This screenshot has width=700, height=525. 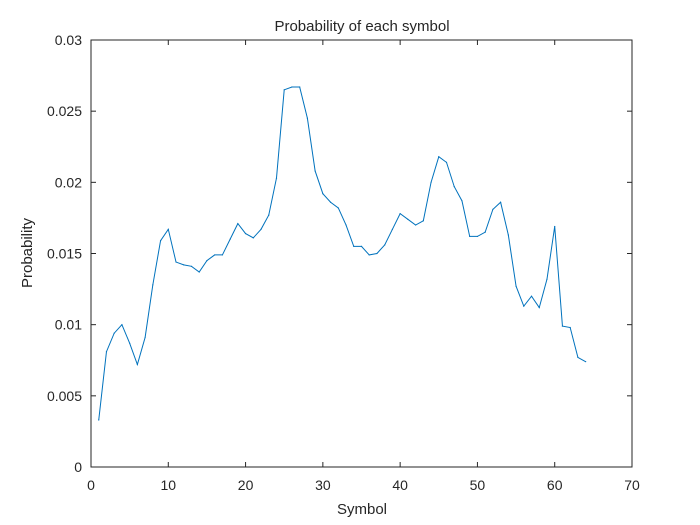 I want to click on x-tick-label: 20, so click(x=246, y=485).